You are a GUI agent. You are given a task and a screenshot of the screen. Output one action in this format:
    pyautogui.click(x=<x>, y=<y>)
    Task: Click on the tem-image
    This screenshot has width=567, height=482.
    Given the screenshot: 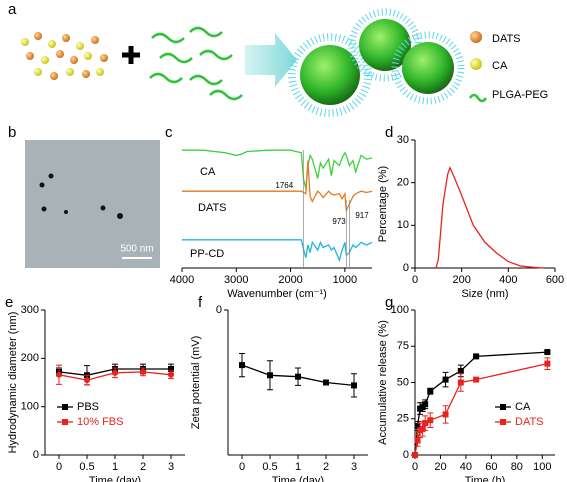 What is the action you would take?
    pyautogui.click(x=92, y=204)
    